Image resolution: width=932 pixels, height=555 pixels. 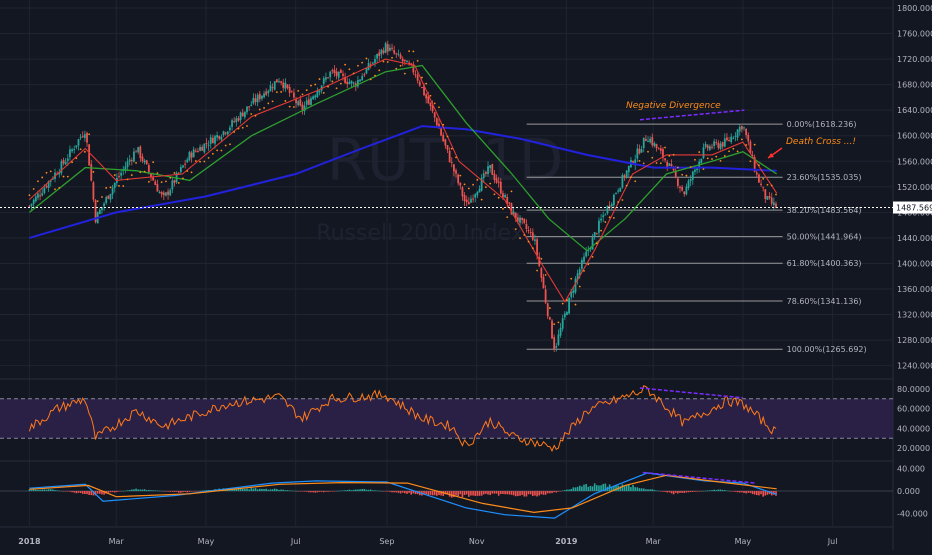 What do you see at coordinates (439, 186) in the screenshot?
I see `watermark-layer: RUT, 1D Russell 2000 Index` at bounding box center [439, 186].